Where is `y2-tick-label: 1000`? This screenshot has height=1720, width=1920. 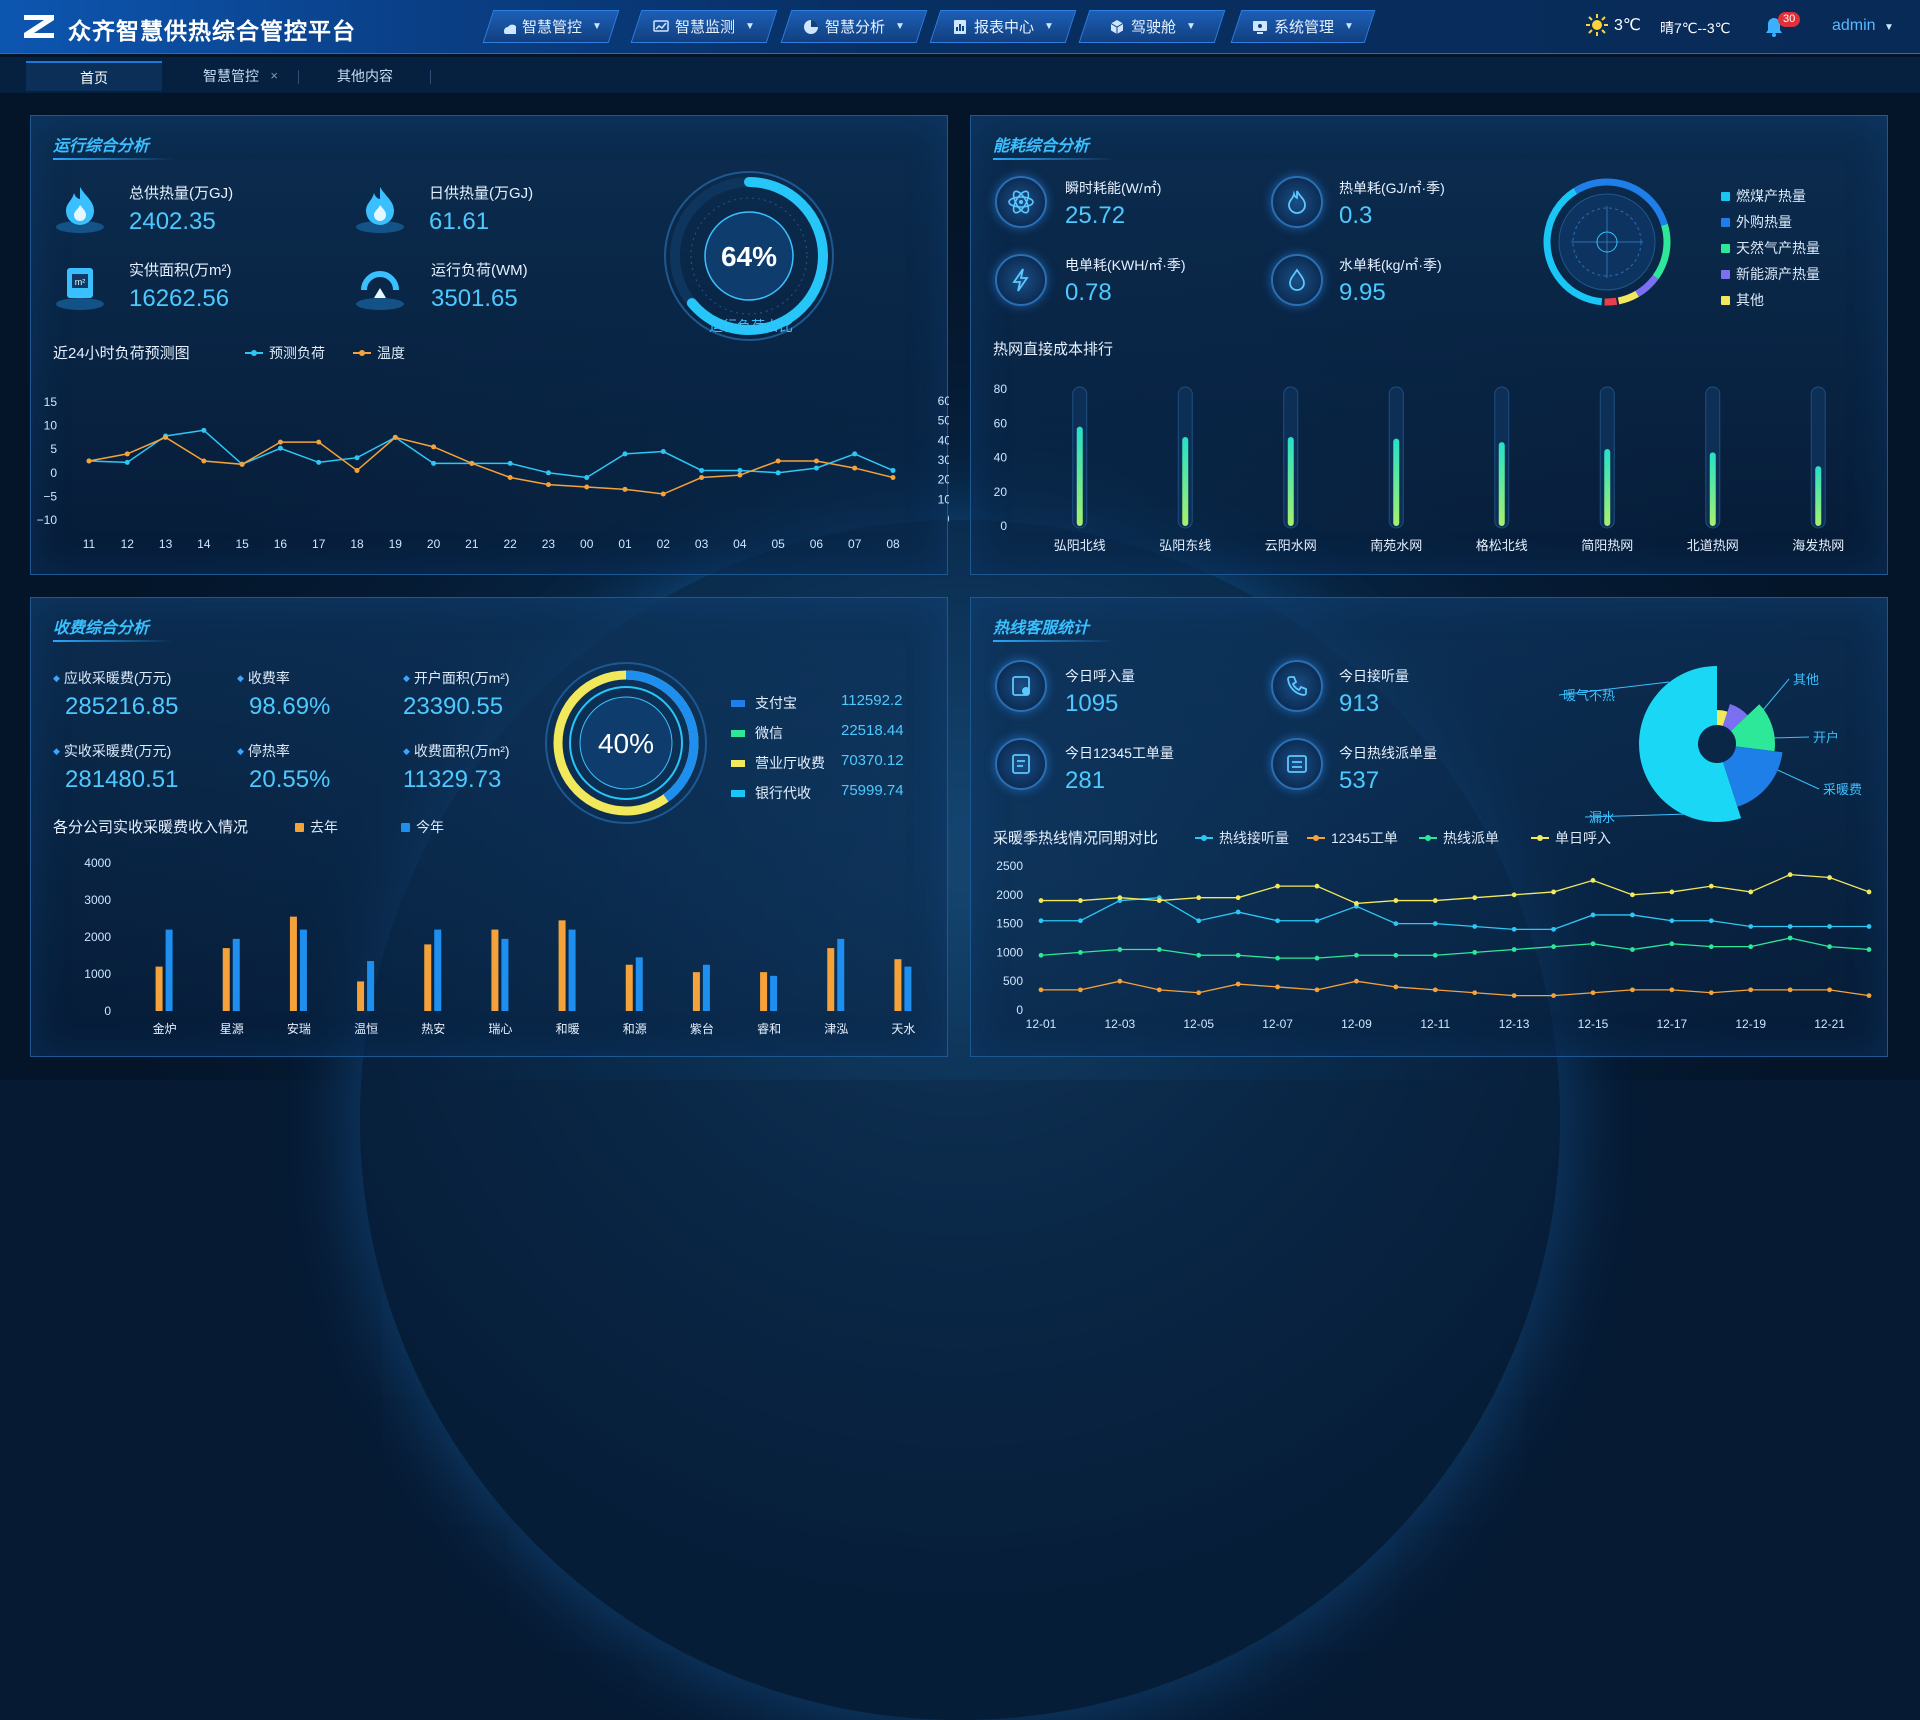
y2-tick-label: 1000 is located at coordinates (943, 499).